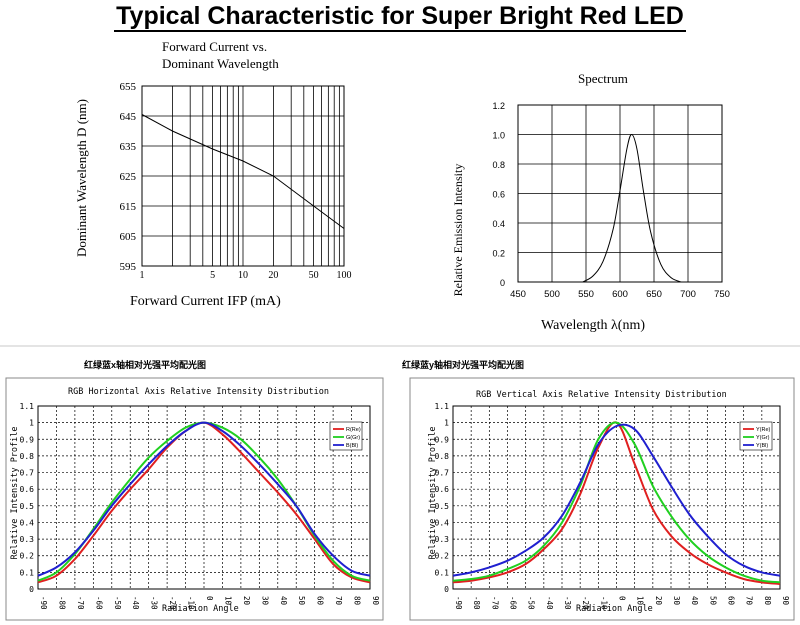 Image resolution: width=800 pixels, height=625 pixels. I want to click on spectrum-x-tick-label: 450, so click(518, 294).